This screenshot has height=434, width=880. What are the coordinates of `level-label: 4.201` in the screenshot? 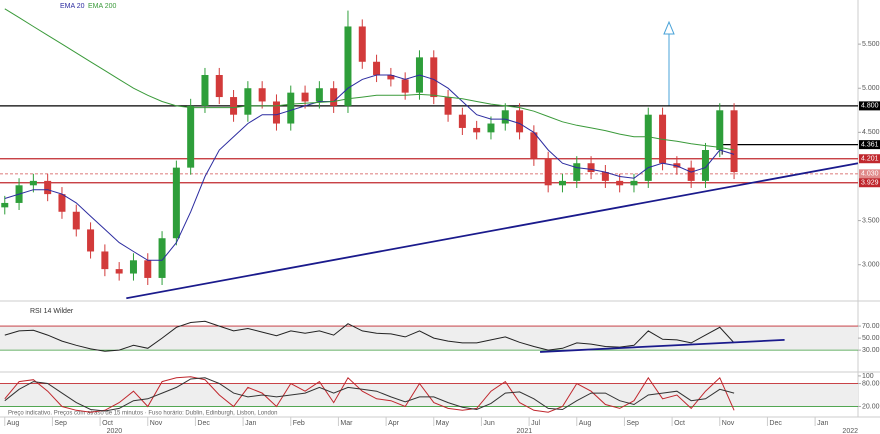 It's located at (870, 159).